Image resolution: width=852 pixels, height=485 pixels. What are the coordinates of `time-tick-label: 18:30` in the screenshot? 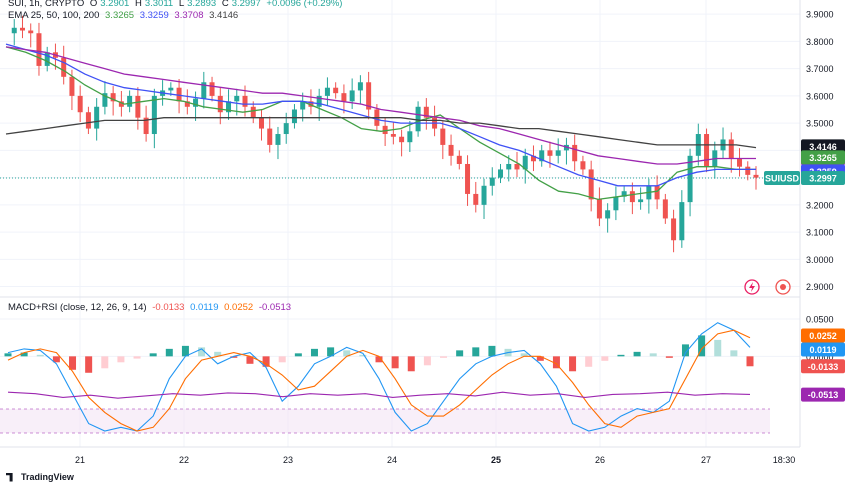 It's located at (784, 460).